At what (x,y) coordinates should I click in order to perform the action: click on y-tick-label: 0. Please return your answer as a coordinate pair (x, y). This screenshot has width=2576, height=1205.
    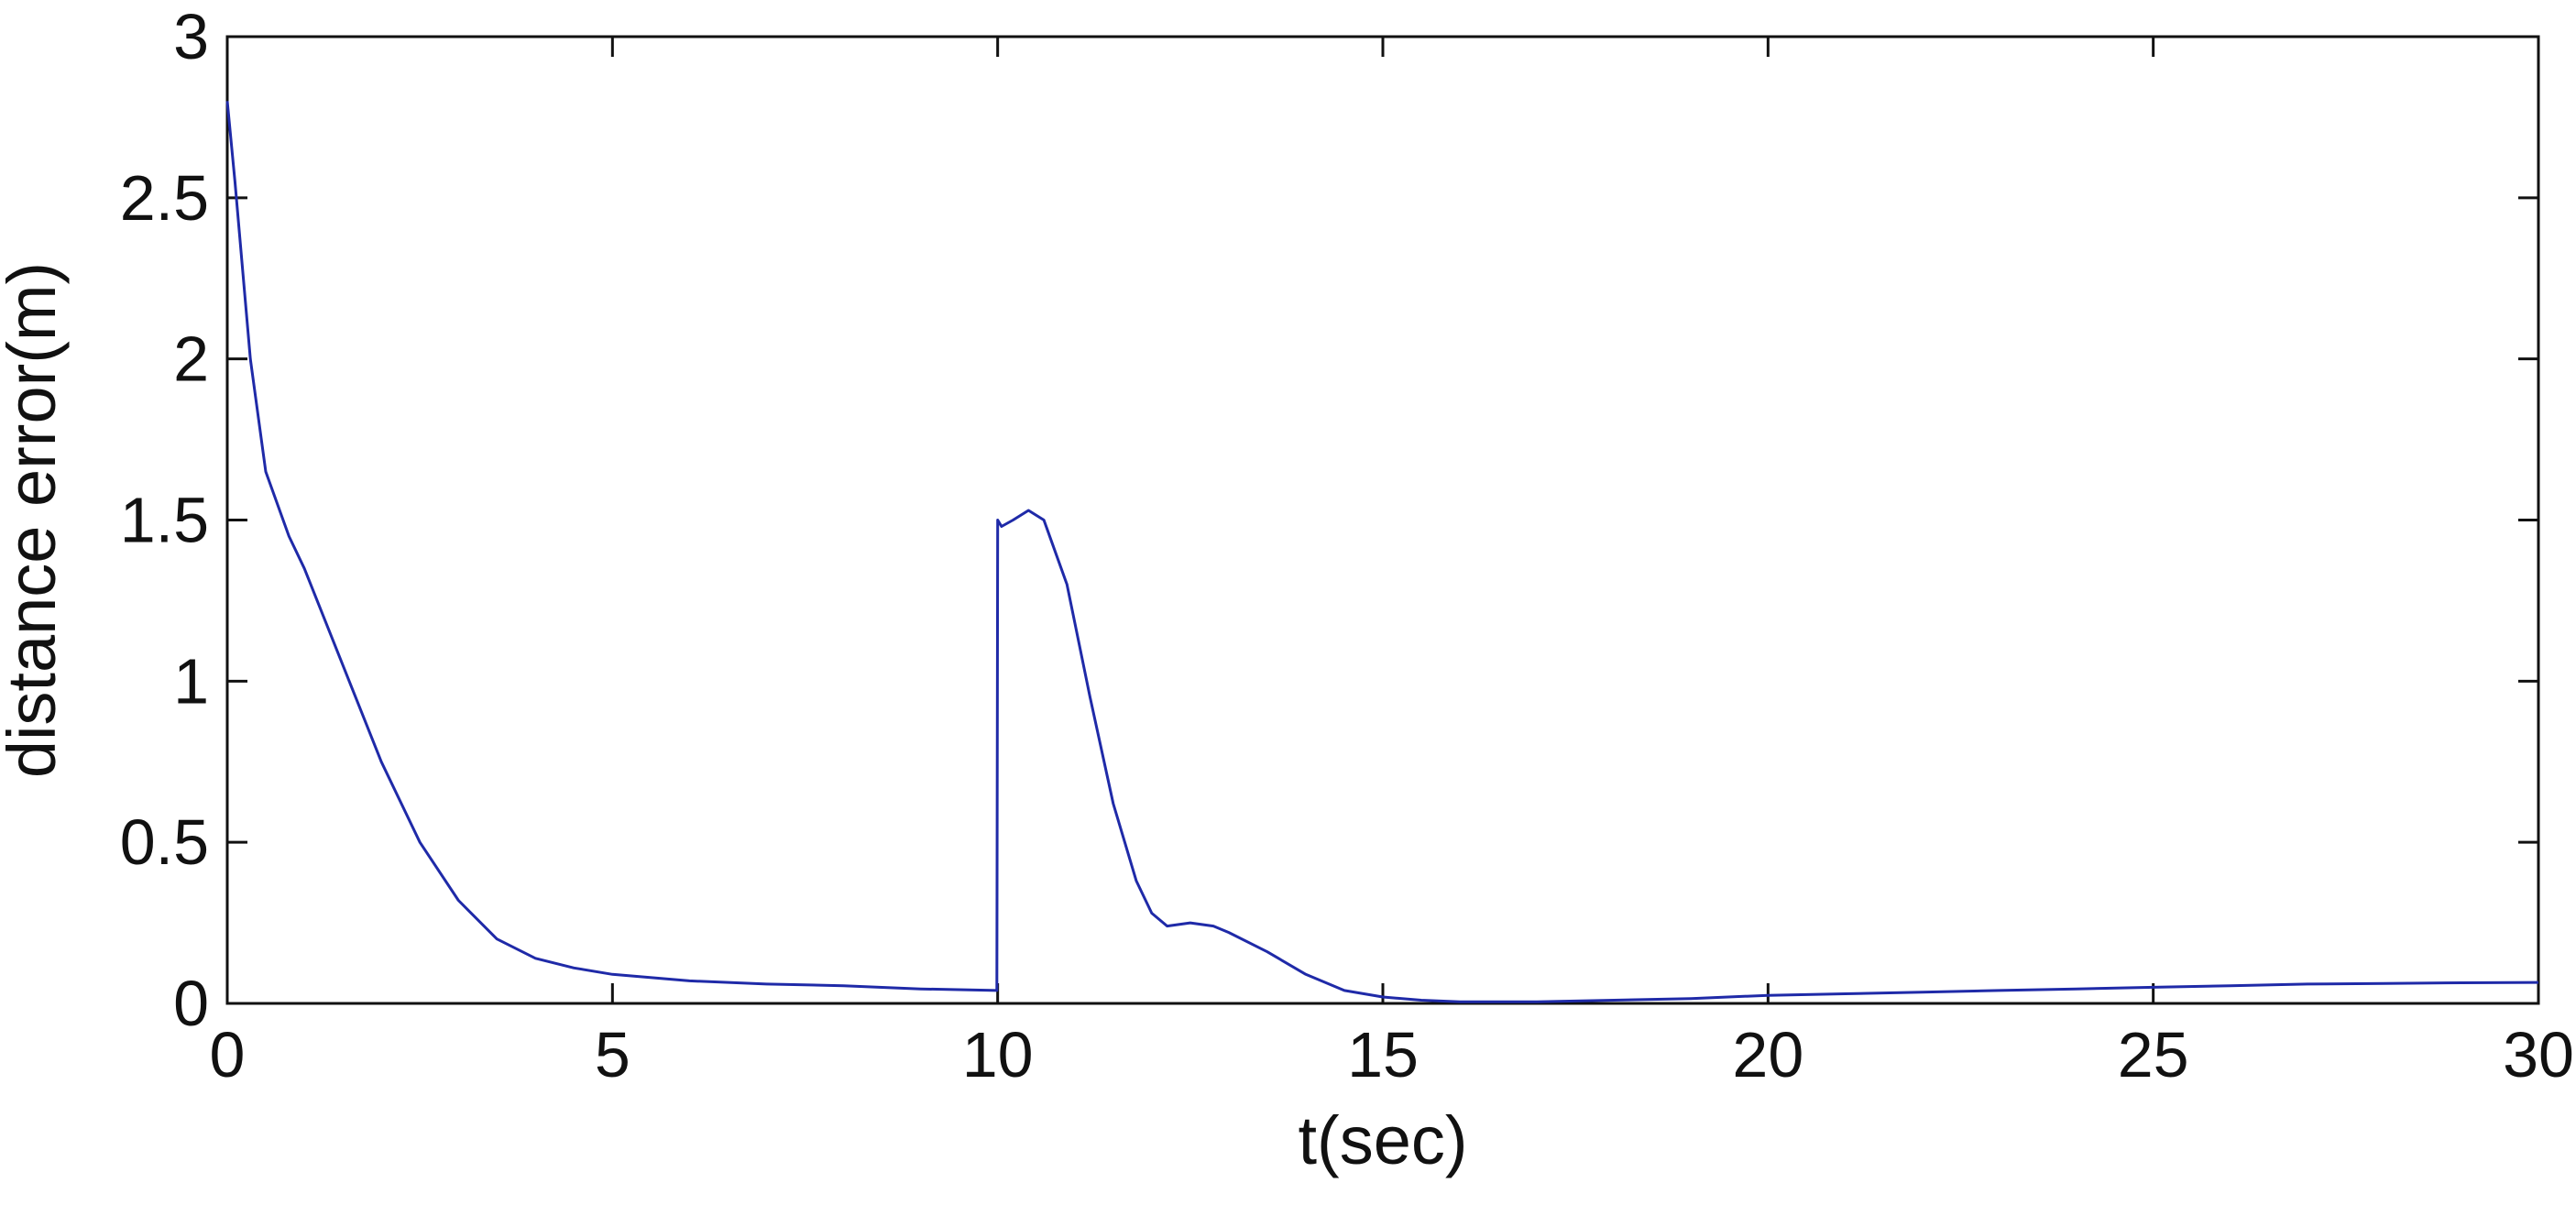
    Looking at the image, I should click on (191, 1003).